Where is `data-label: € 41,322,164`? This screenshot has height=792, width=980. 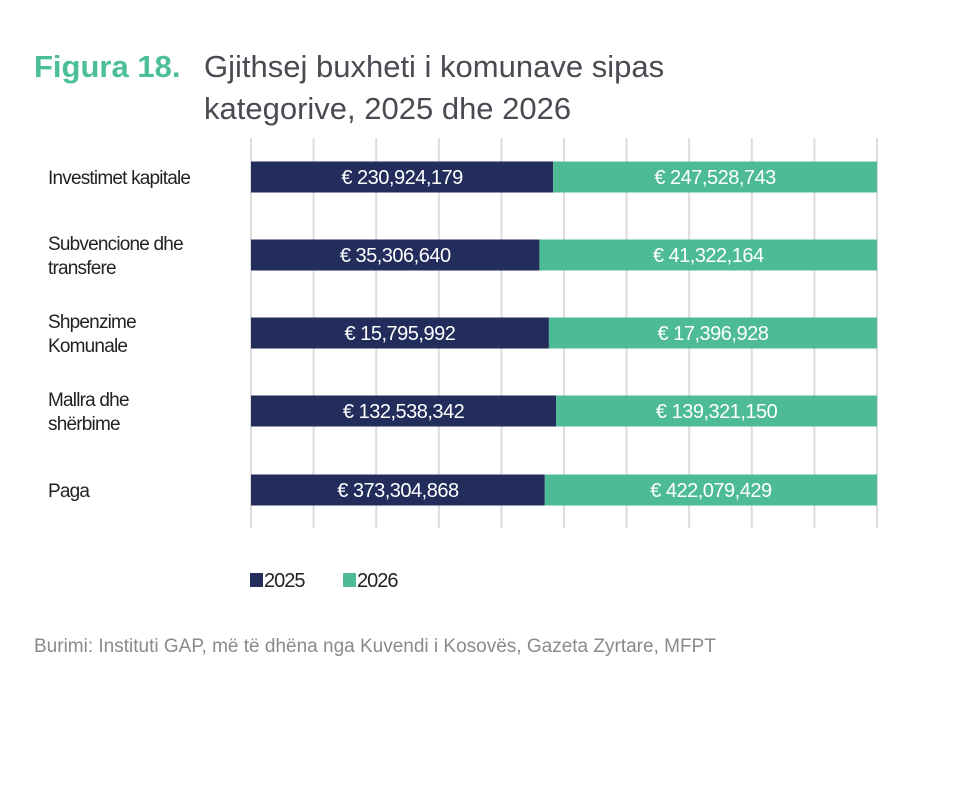 data-label: € 41,322,164 is located at coordinates (708, 256).